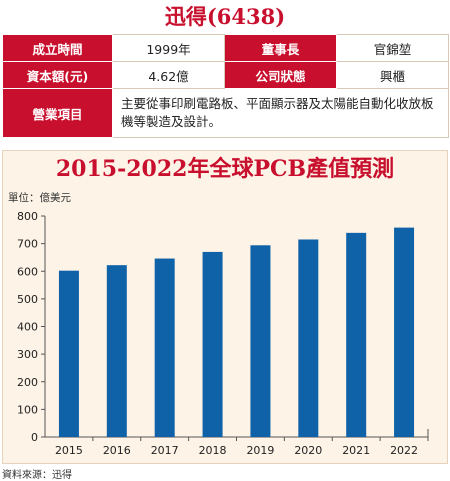 This screenshot has height=481, width=450. I want to click on bar-2015, so click(68, 353).